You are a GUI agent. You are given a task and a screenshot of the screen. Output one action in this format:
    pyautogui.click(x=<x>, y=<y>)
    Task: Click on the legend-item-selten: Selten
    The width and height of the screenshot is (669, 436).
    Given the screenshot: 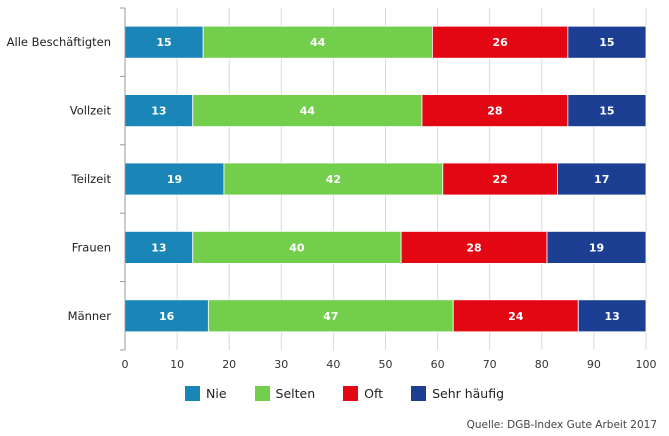 What is the action you would take?
    pyautogui.click(x=285, y=393)
    